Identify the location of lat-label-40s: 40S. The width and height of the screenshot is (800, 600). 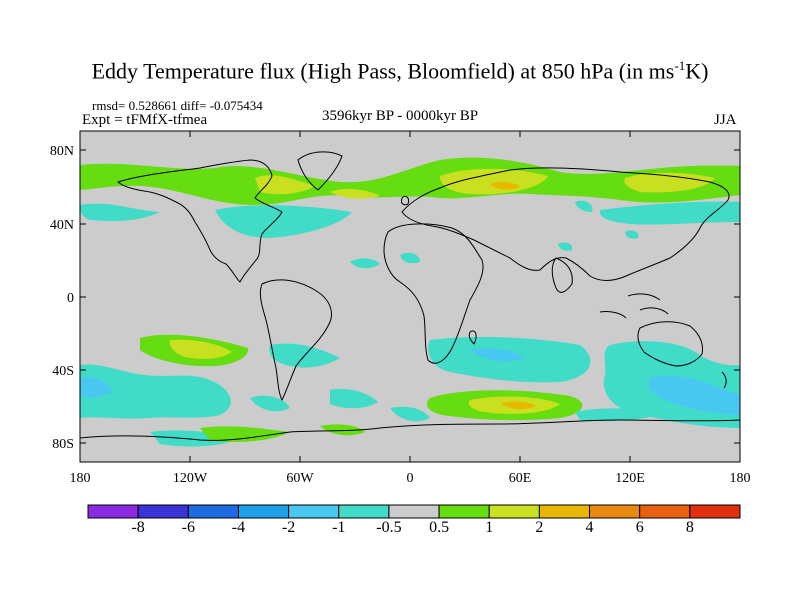
(63, 371).